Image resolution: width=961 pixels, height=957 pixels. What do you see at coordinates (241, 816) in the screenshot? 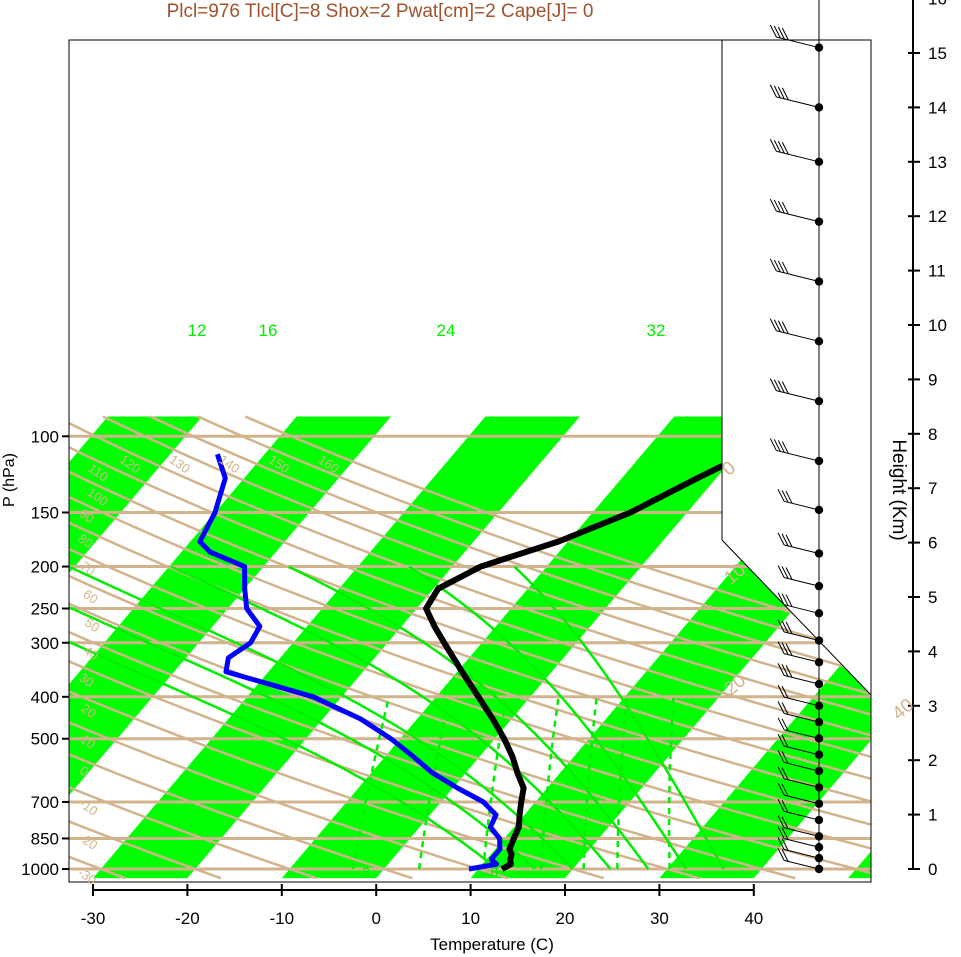
I see `dry-adiabat-line` at bounding box center [241, 816].